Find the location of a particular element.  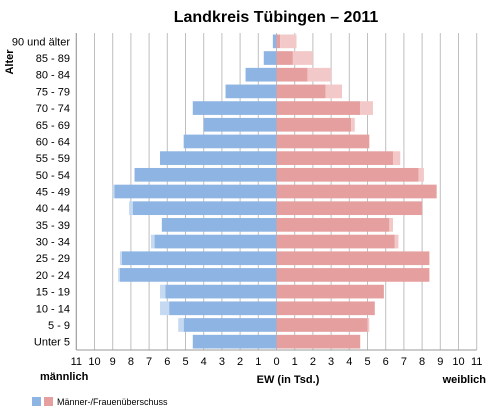

legend-swatch-female is located at coordinates (48, 401).